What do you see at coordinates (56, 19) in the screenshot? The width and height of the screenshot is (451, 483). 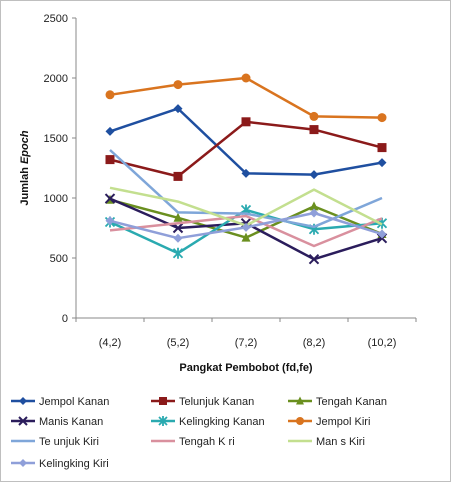 I see `y-tick-label: 2500` at bounding box center [56, 19].